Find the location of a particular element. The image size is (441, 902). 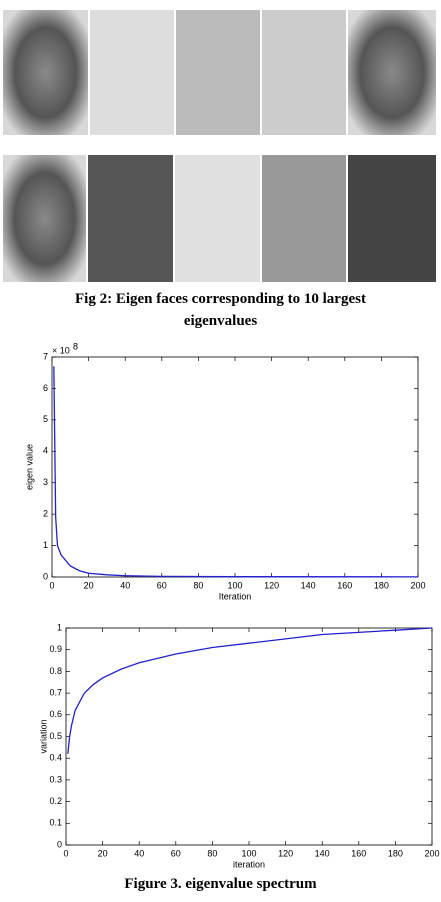

y-tick-label: 4 is located at coordinates (45, 451).